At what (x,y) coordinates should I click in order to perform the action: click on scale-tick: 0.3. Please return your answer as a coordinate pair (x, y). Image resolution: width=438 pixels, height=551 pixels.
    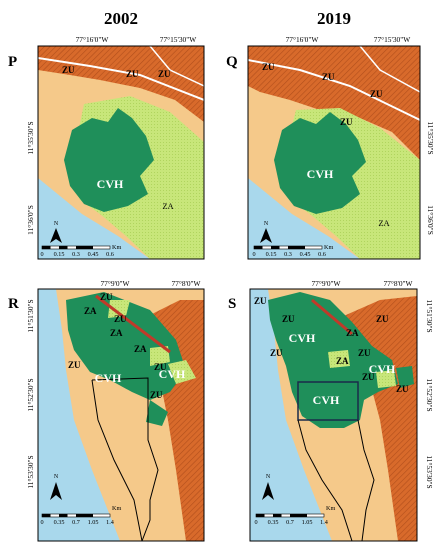
    Looking at the image, I should click on (288, 254).